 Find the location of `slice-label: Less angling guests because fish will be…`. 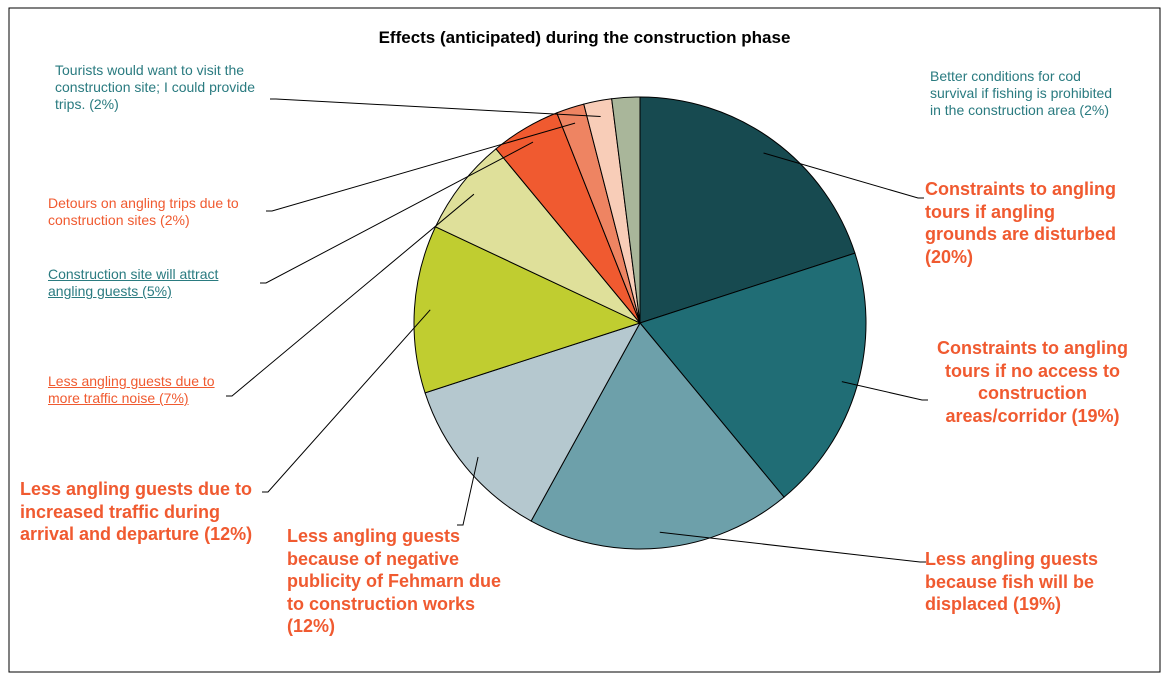

slice-label: Less angling guests because fish will be… is located at coordinates (1012, 581).